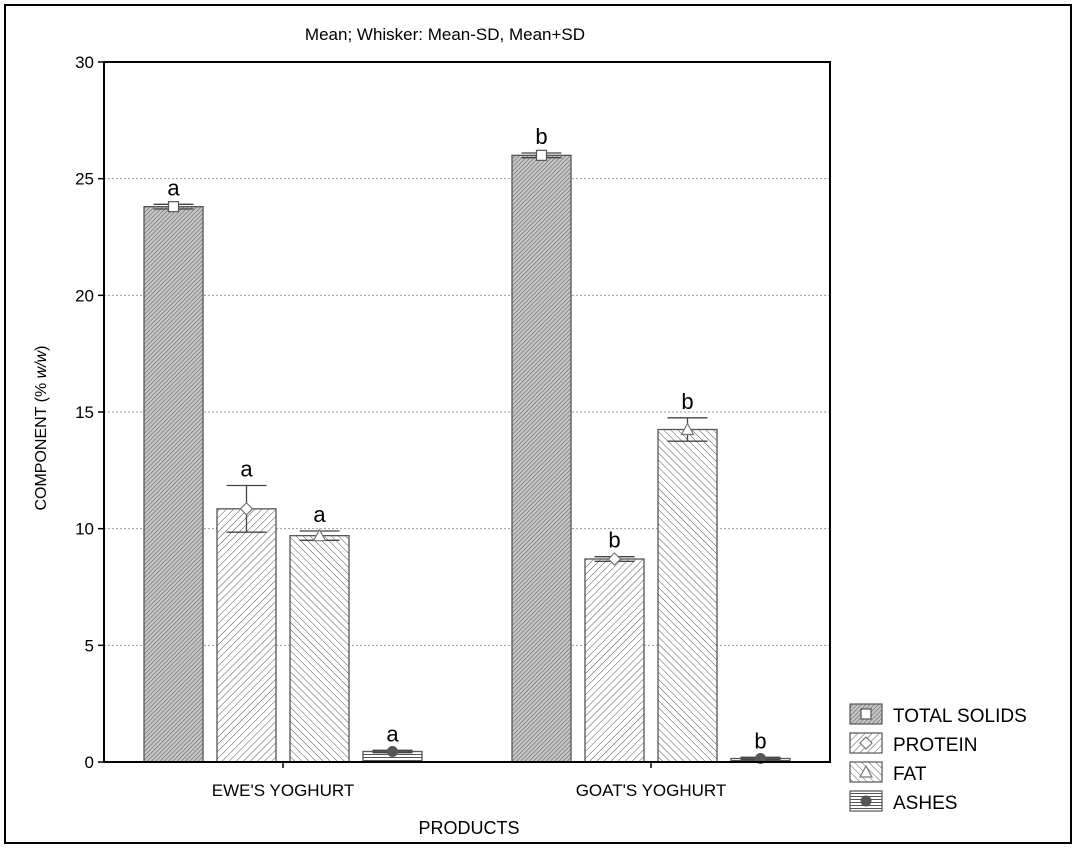  Describe the element at coordinates (41, 363) in the screenshot. I see `y-axis-label-unit: w/w` at that location.